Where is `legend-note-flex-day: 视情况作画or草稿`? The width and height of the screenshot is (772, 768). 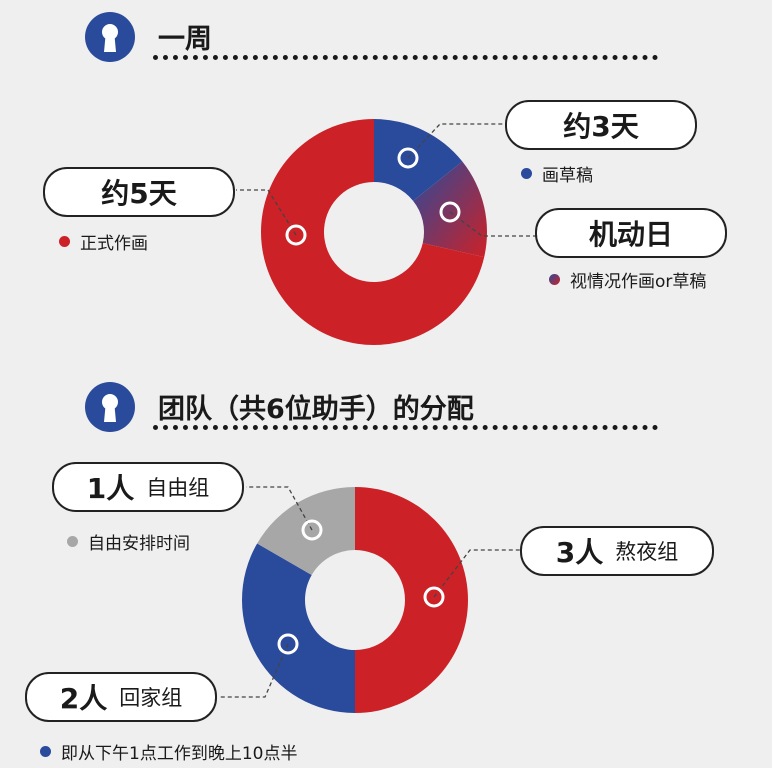 legend-note-flex-day: 视情况作画or草稿 is located at coordinates (627, 279).